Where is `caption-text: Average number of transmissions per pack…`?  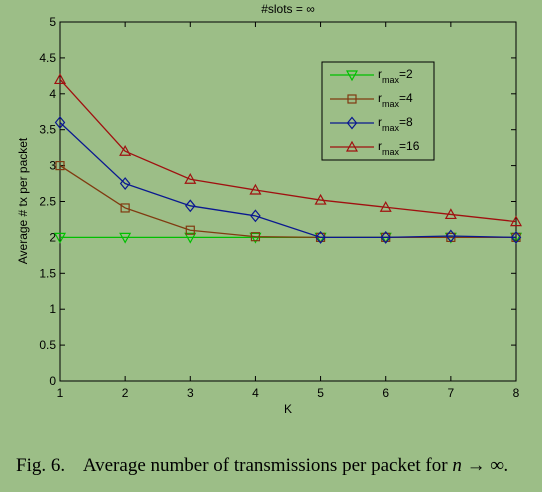 caption-text: Average number of transmissions per pack… is located at coordinates (265, 465).